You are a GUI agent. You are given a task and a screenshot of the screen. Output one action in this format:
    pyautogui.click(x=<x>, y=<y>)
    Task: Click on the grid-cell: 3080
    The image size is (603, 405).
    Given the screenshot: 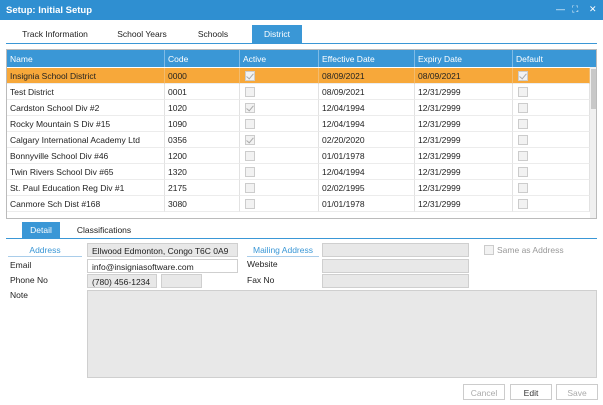 What is the action you would take?
    pyautogui.click(x=202, y=204)
    